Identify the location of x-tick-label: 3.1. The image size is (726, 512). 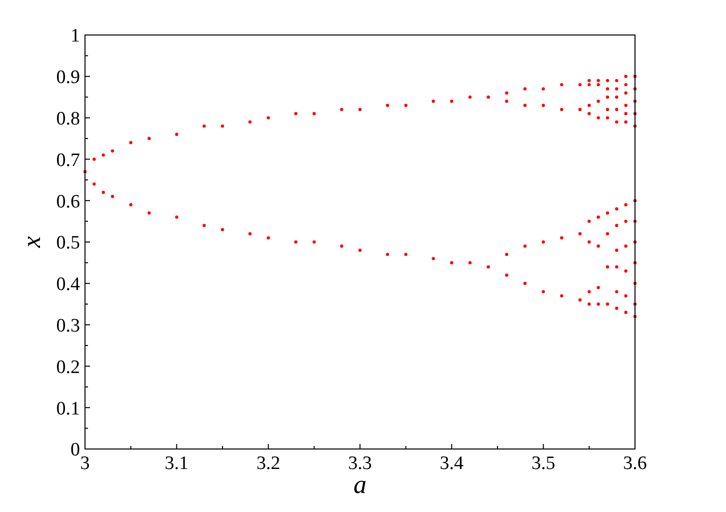
(176, 463).